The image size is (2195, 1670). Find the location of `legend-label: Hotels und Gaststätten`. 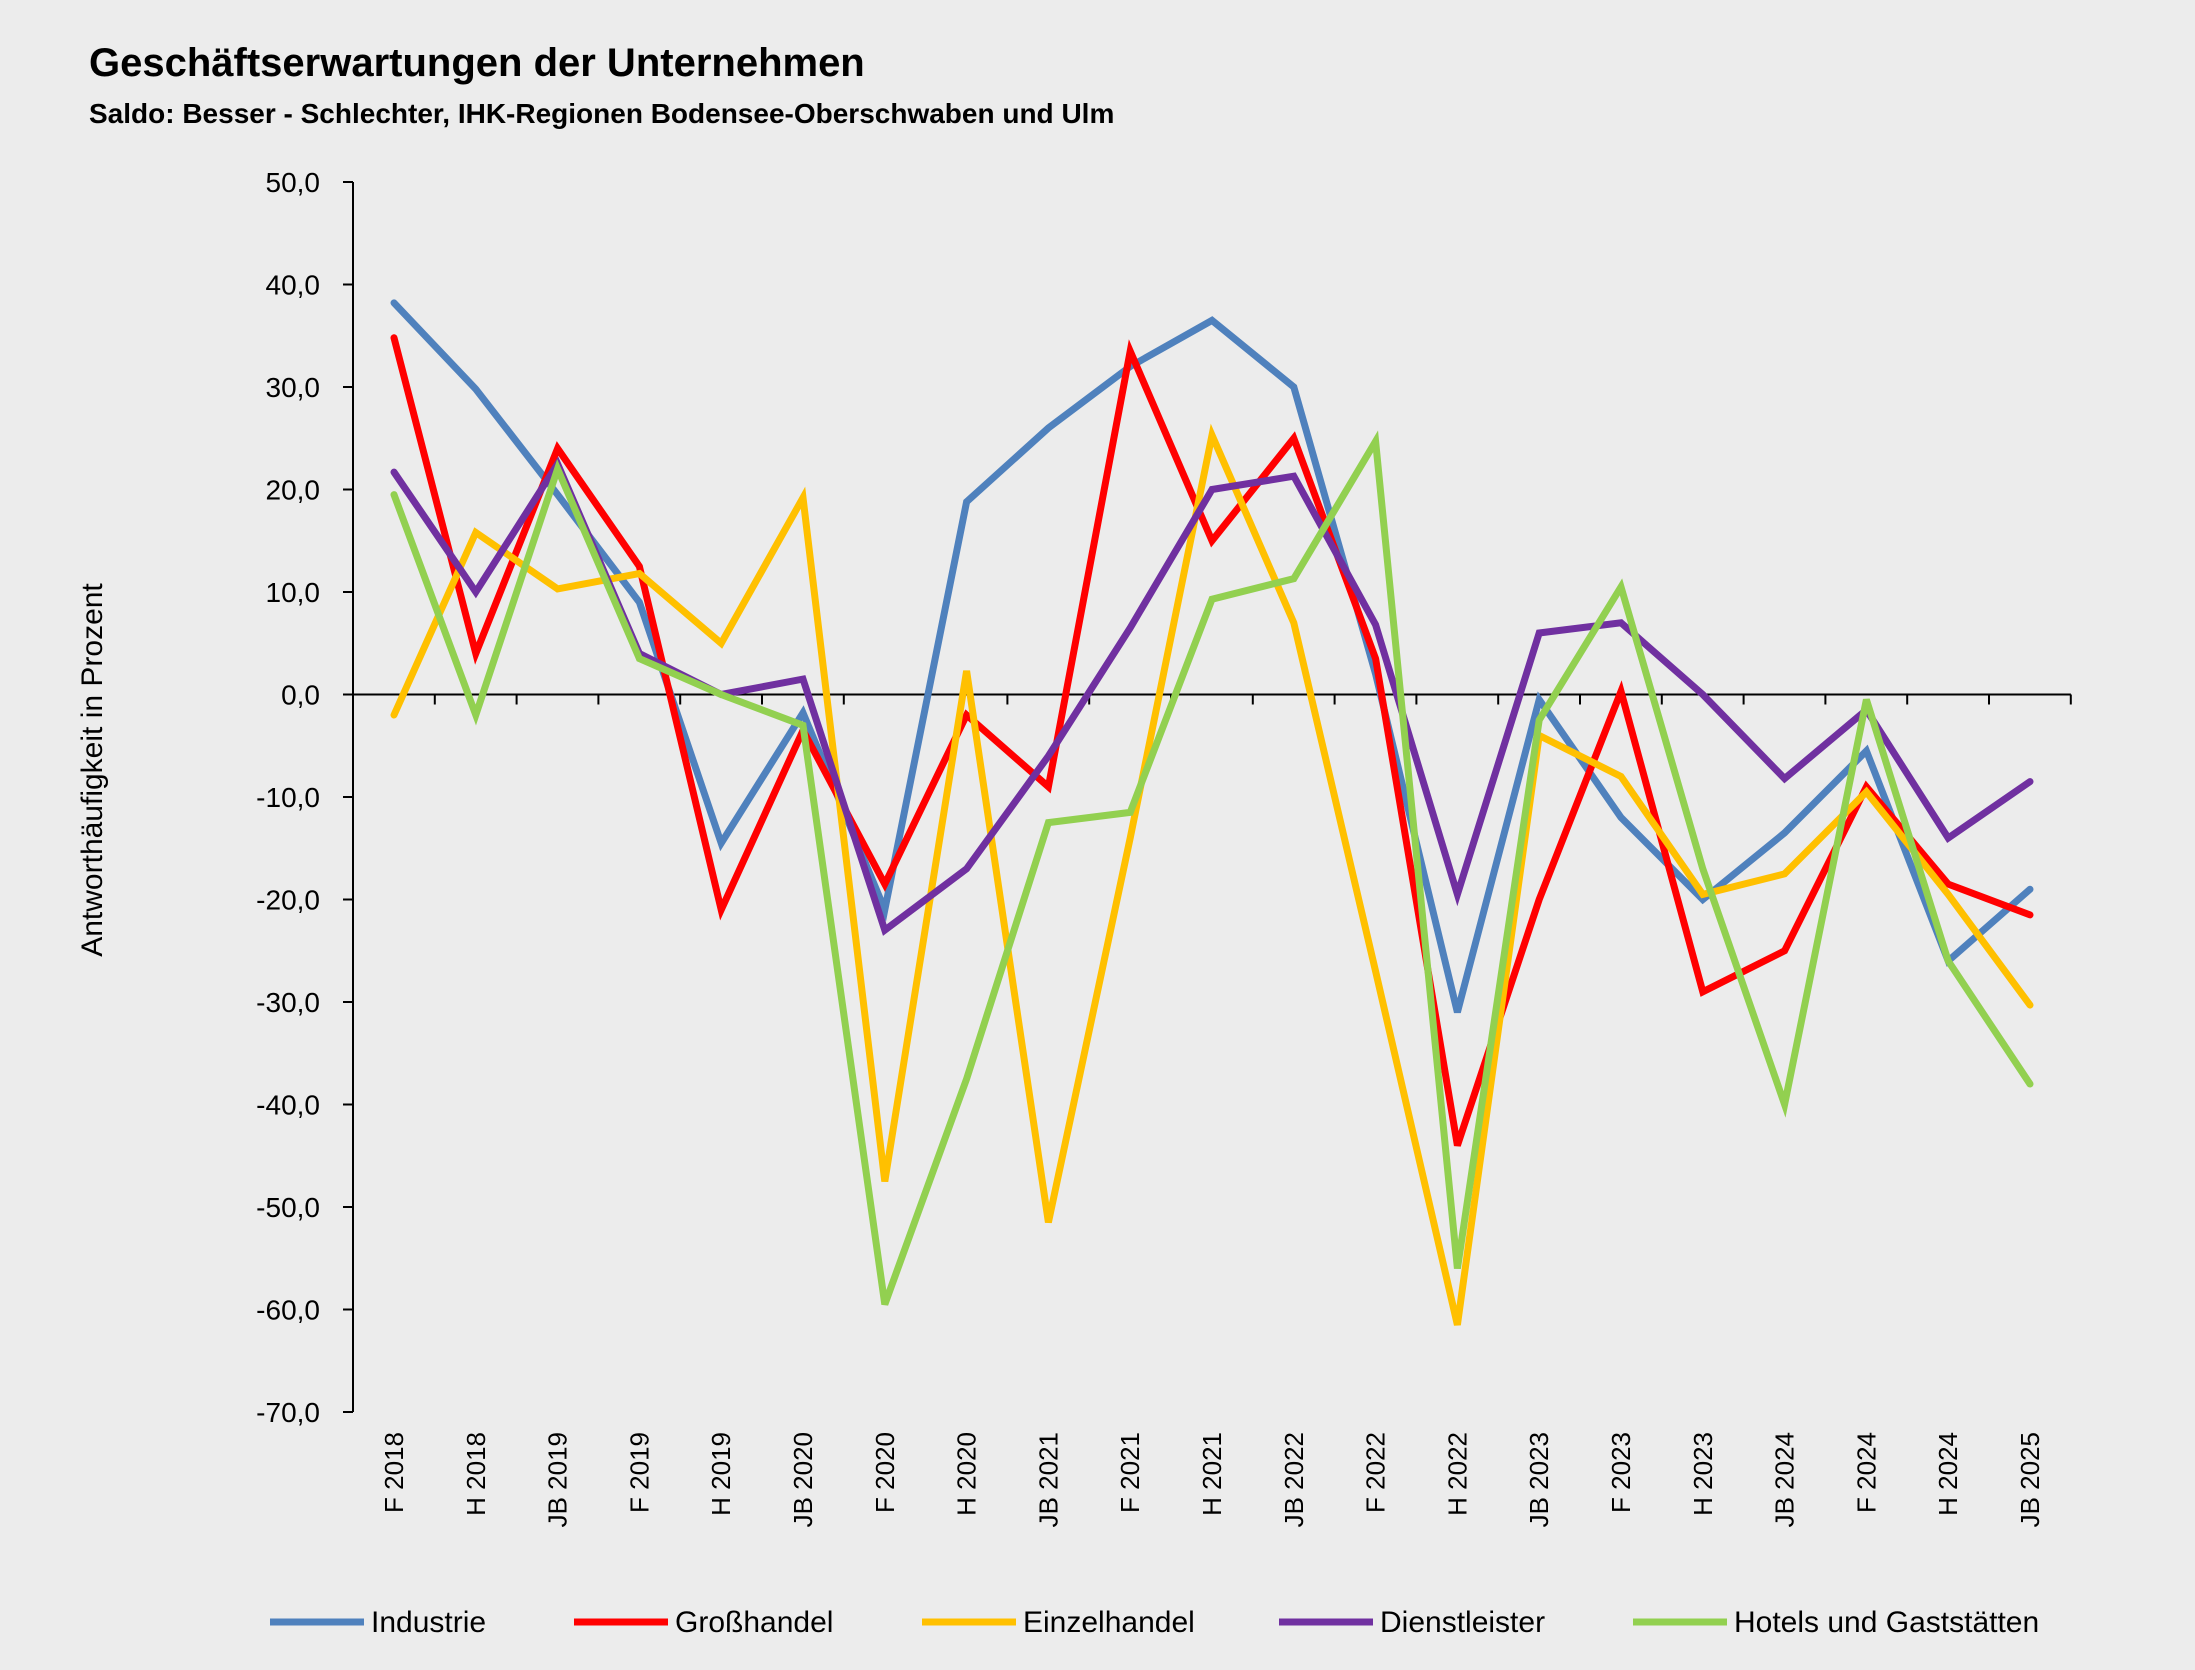

legend-label: Hotels und Gaststätten is located at coordinates (1886, 1622).